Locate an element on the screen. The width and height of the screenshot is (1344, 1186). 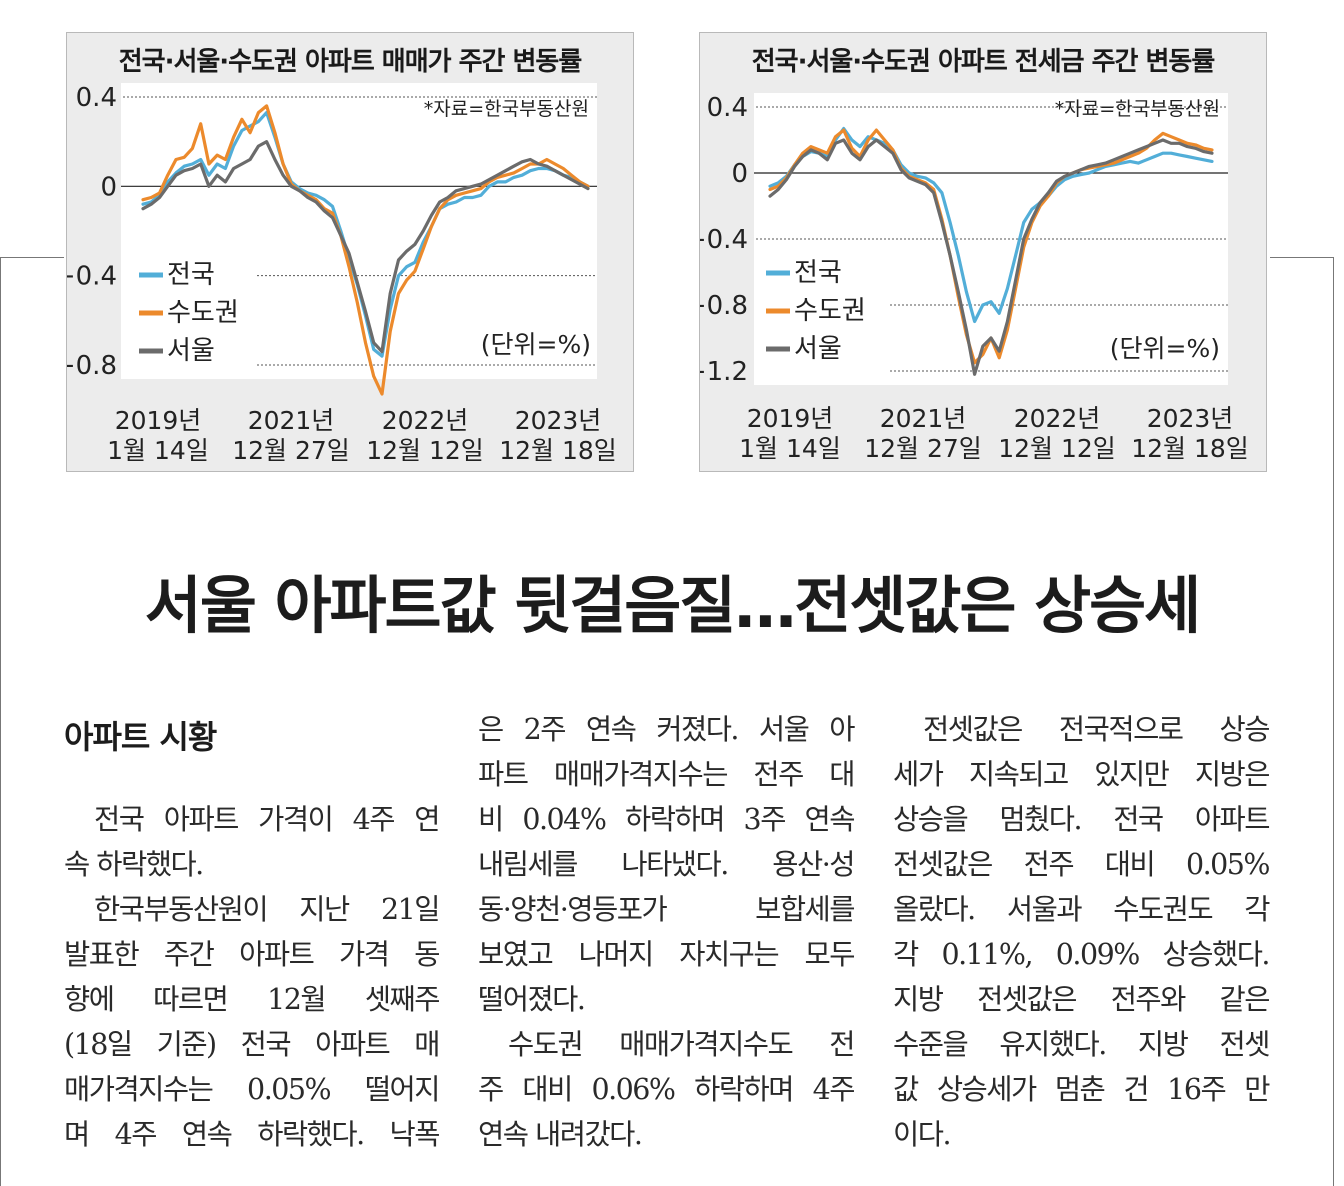
body-text-line: 전셋값은 전국적으로 상승 is located at coordinates (1097, 729).